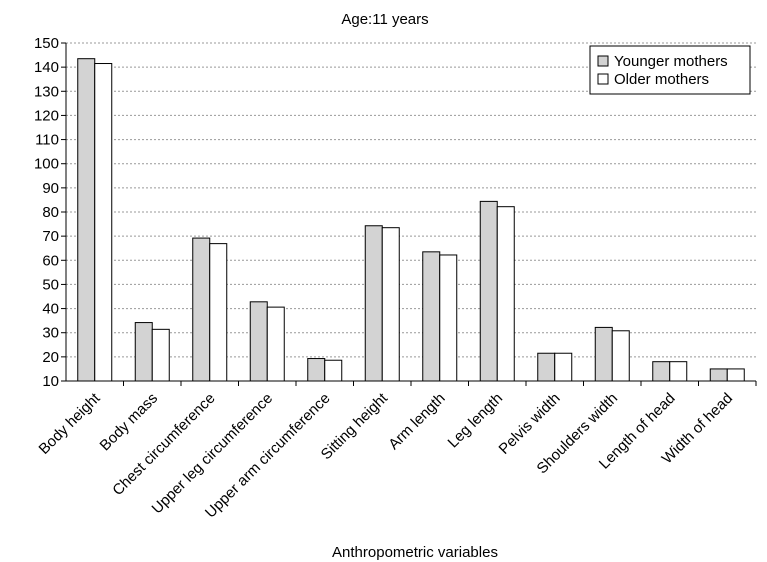 Image resolution: width=767 pixels, height=562 pixels. What do you see at coordinates (46, 115) in the screenshot?
I see `y-tick-label: 120` at bounding box center [46, 115].